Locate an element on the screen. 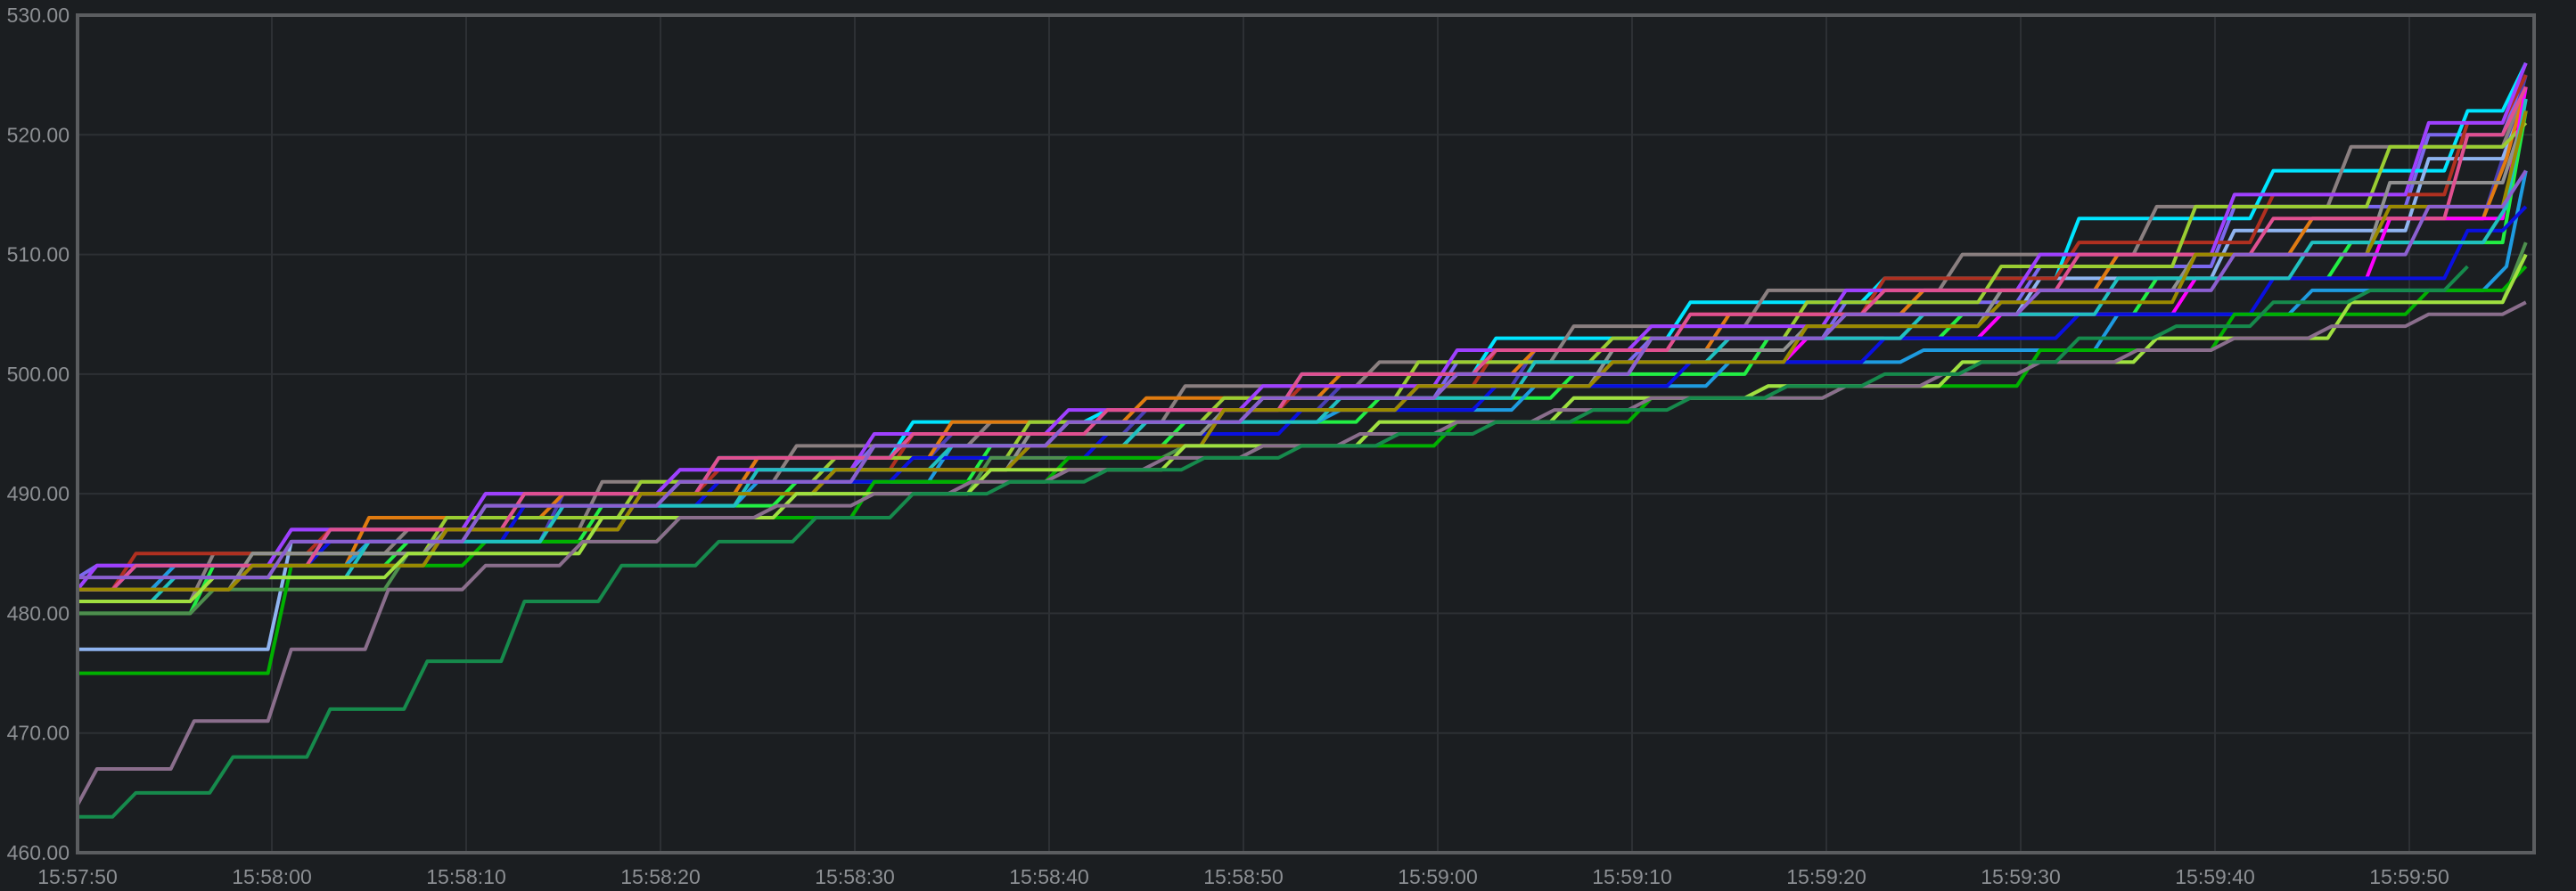  y-tick-label: 510.00 is located at coordinates (38, 254).